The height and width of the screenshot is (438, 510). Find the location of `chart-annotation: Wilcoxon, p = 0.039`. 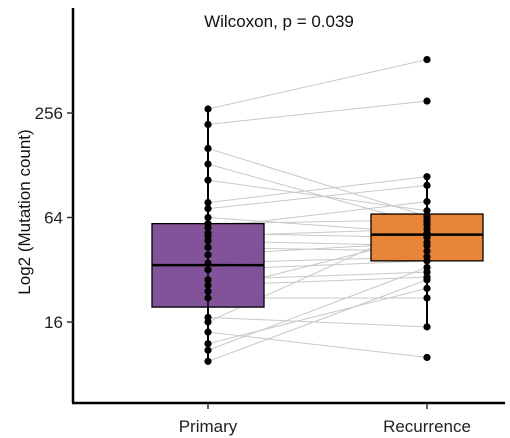

chart-annotation: Wilcoxon, p = 0.039 is located at coordinates (279, 21).